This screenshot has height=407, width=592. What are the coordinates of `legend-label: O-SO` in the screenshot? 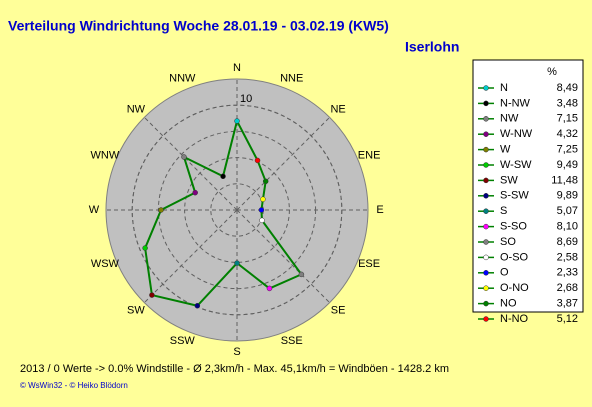 It's located at (514, 257).